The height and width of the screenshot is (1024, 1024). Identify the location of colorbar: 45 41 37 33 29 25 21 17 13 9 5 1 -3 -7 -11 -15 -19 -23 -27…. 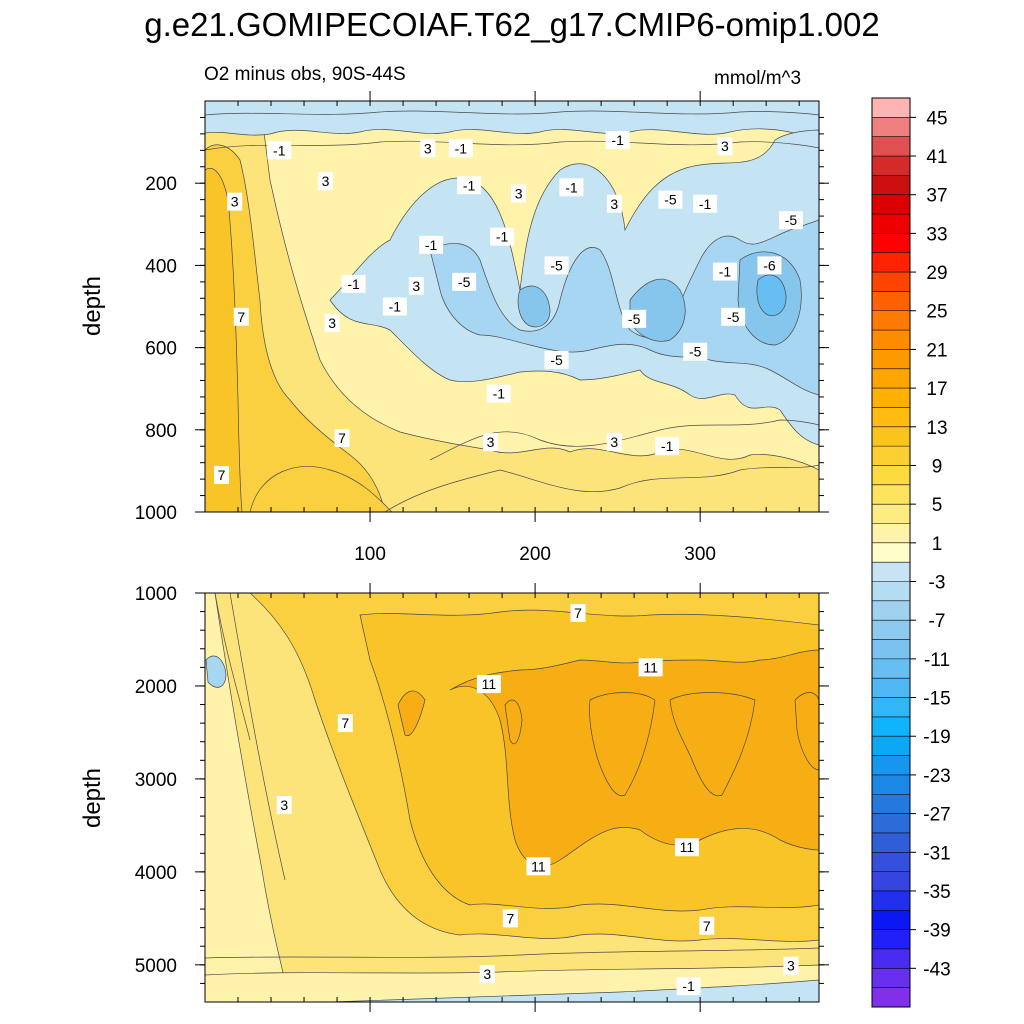
(911, 552).